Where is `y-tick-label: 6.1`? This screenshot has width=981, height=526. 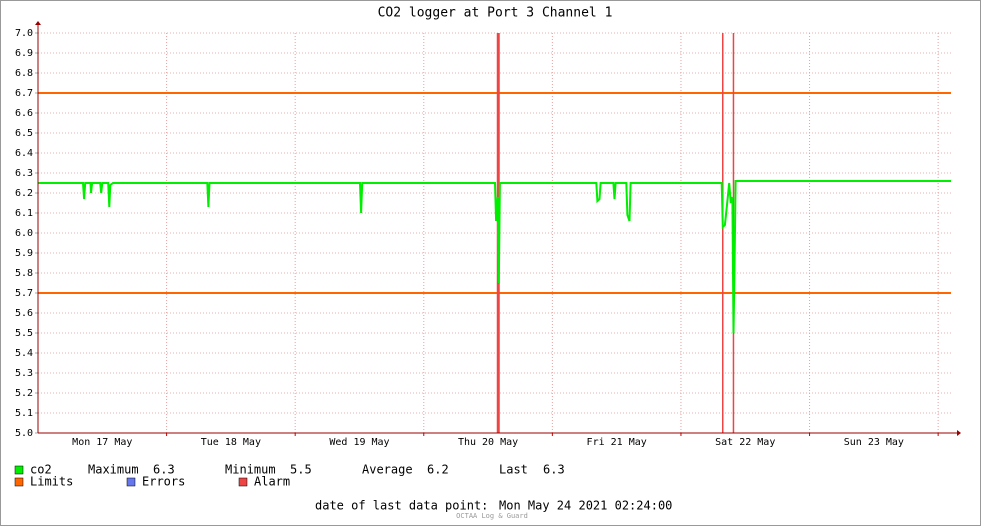 y-tick-label: 6.1 is located at coordinates (24, 213).